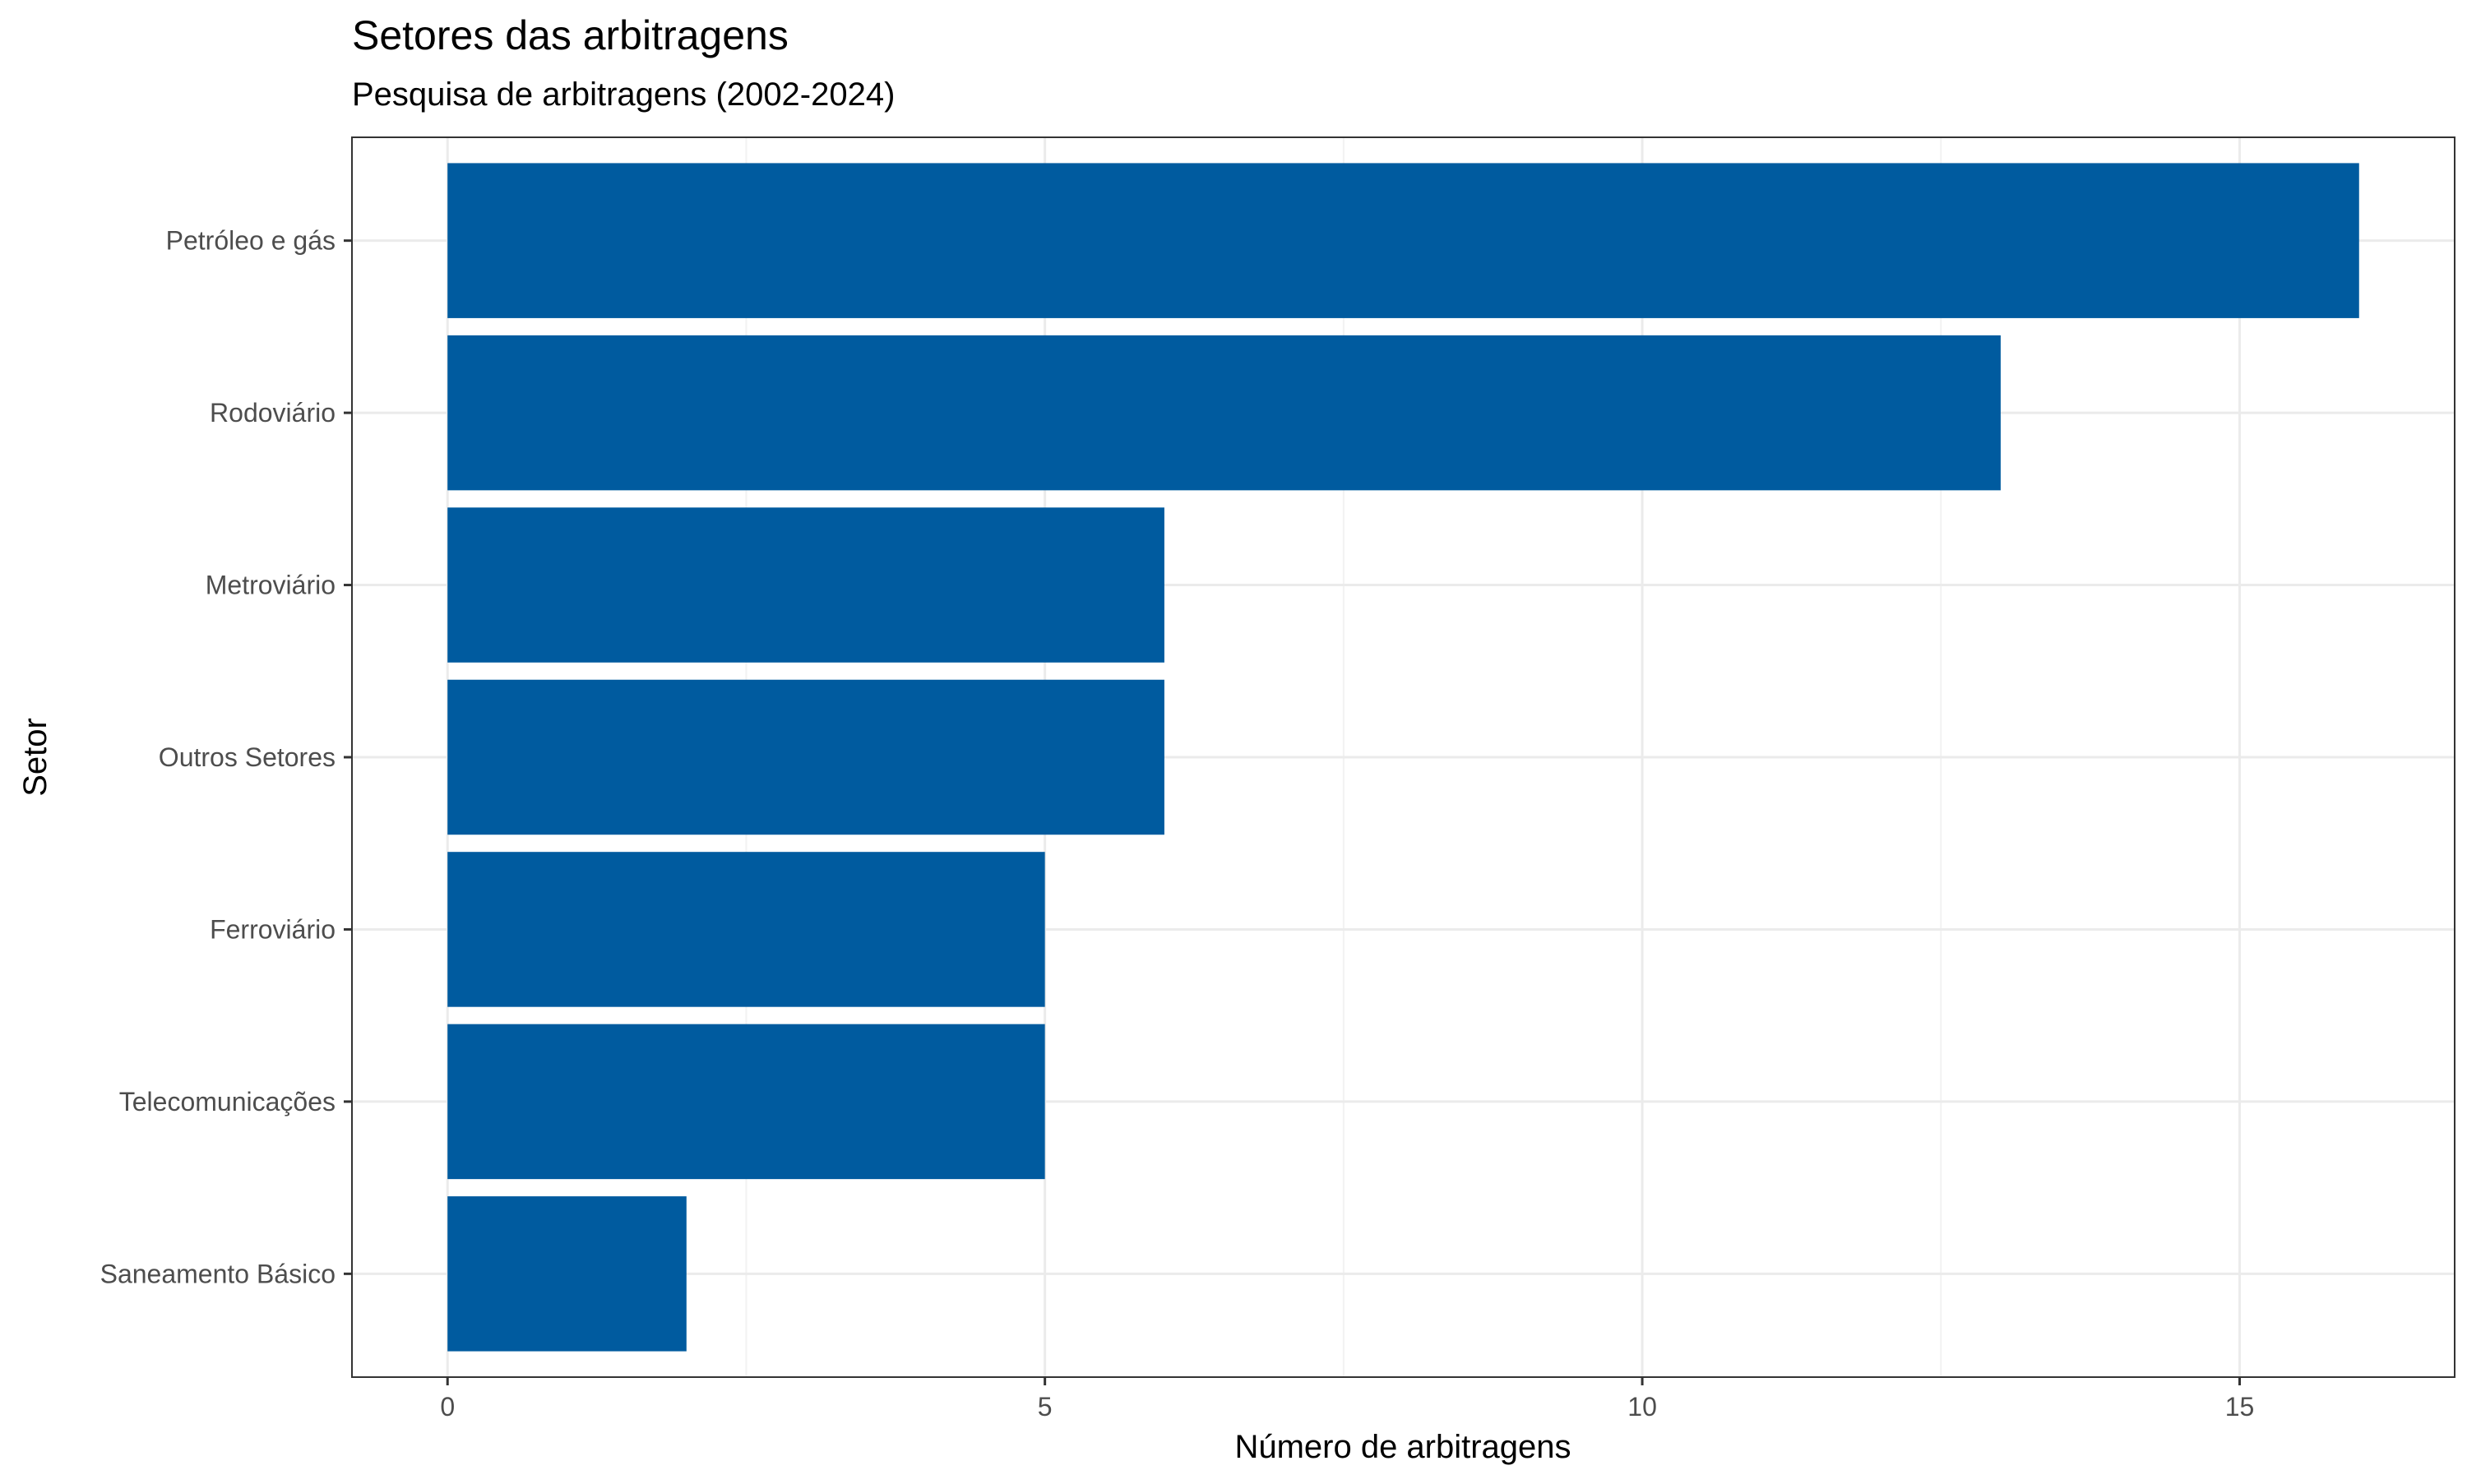 This screenshot has height=1484, width=2467. What do you see at coordinates (273, 413) in the screenshot?
I see `y-tick-label: Rodoviário` at bounding box center [273, 413].